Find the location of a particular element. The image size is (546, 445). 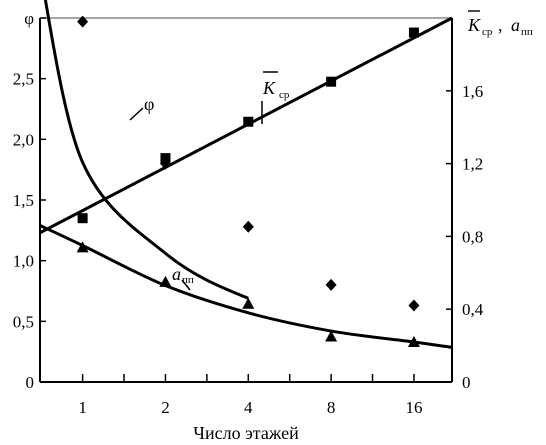

right-tick-label: 1,6 is located at coordinates (472, 91).